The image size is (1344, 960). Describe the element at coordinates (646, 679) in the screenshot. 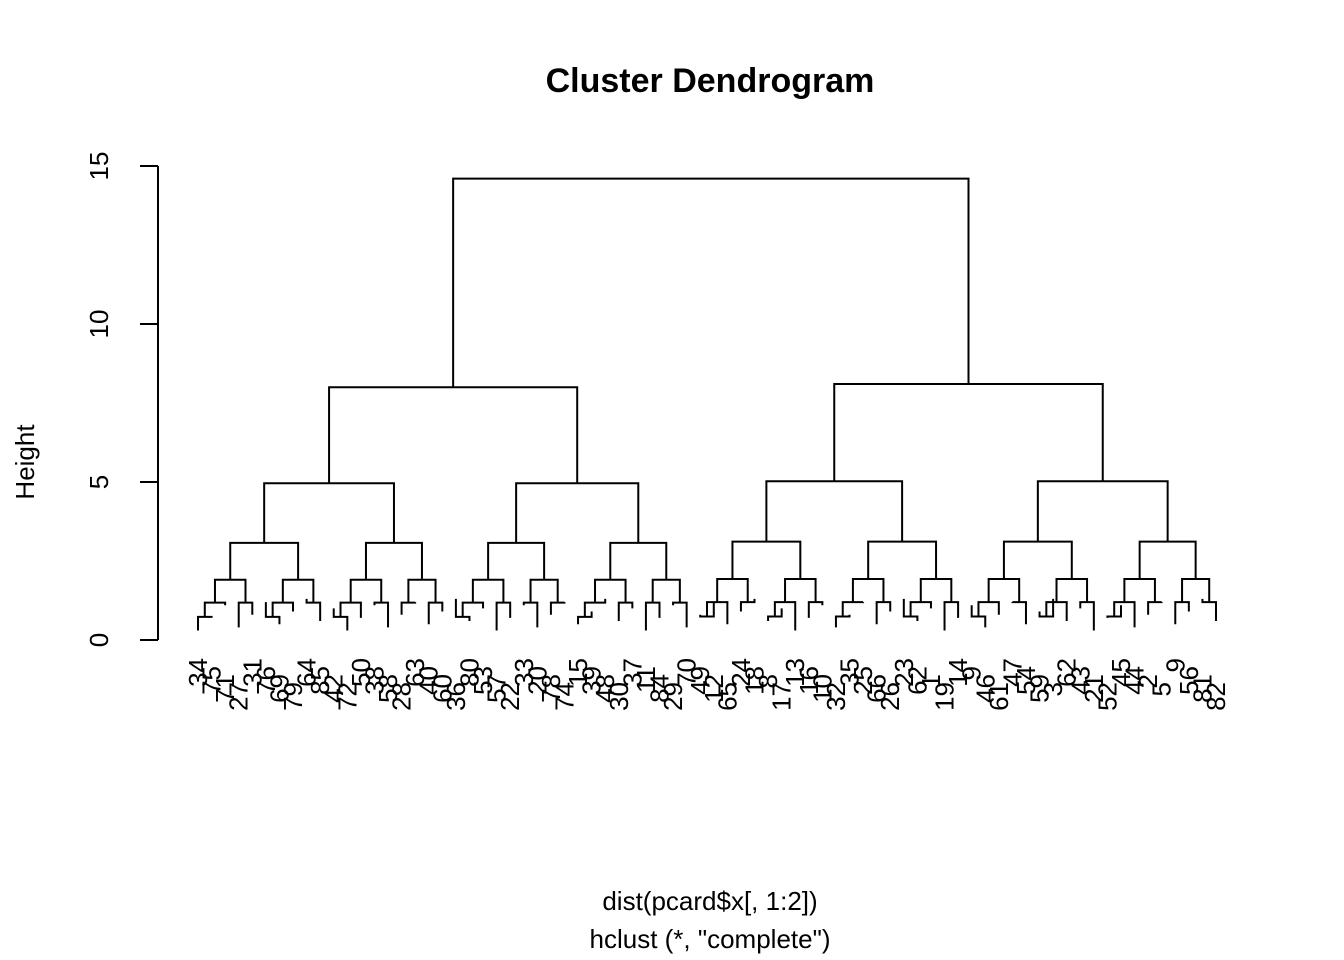

I see `leaf-label: 11` at that location.